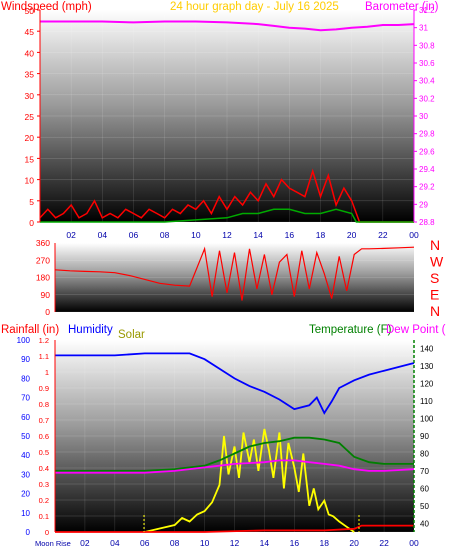 The width and height of the screenshot is (456, 547). Describe the element at coordinates (352, 235) in the screenshot. I see `wind-x-tick-label: 20` at that location.